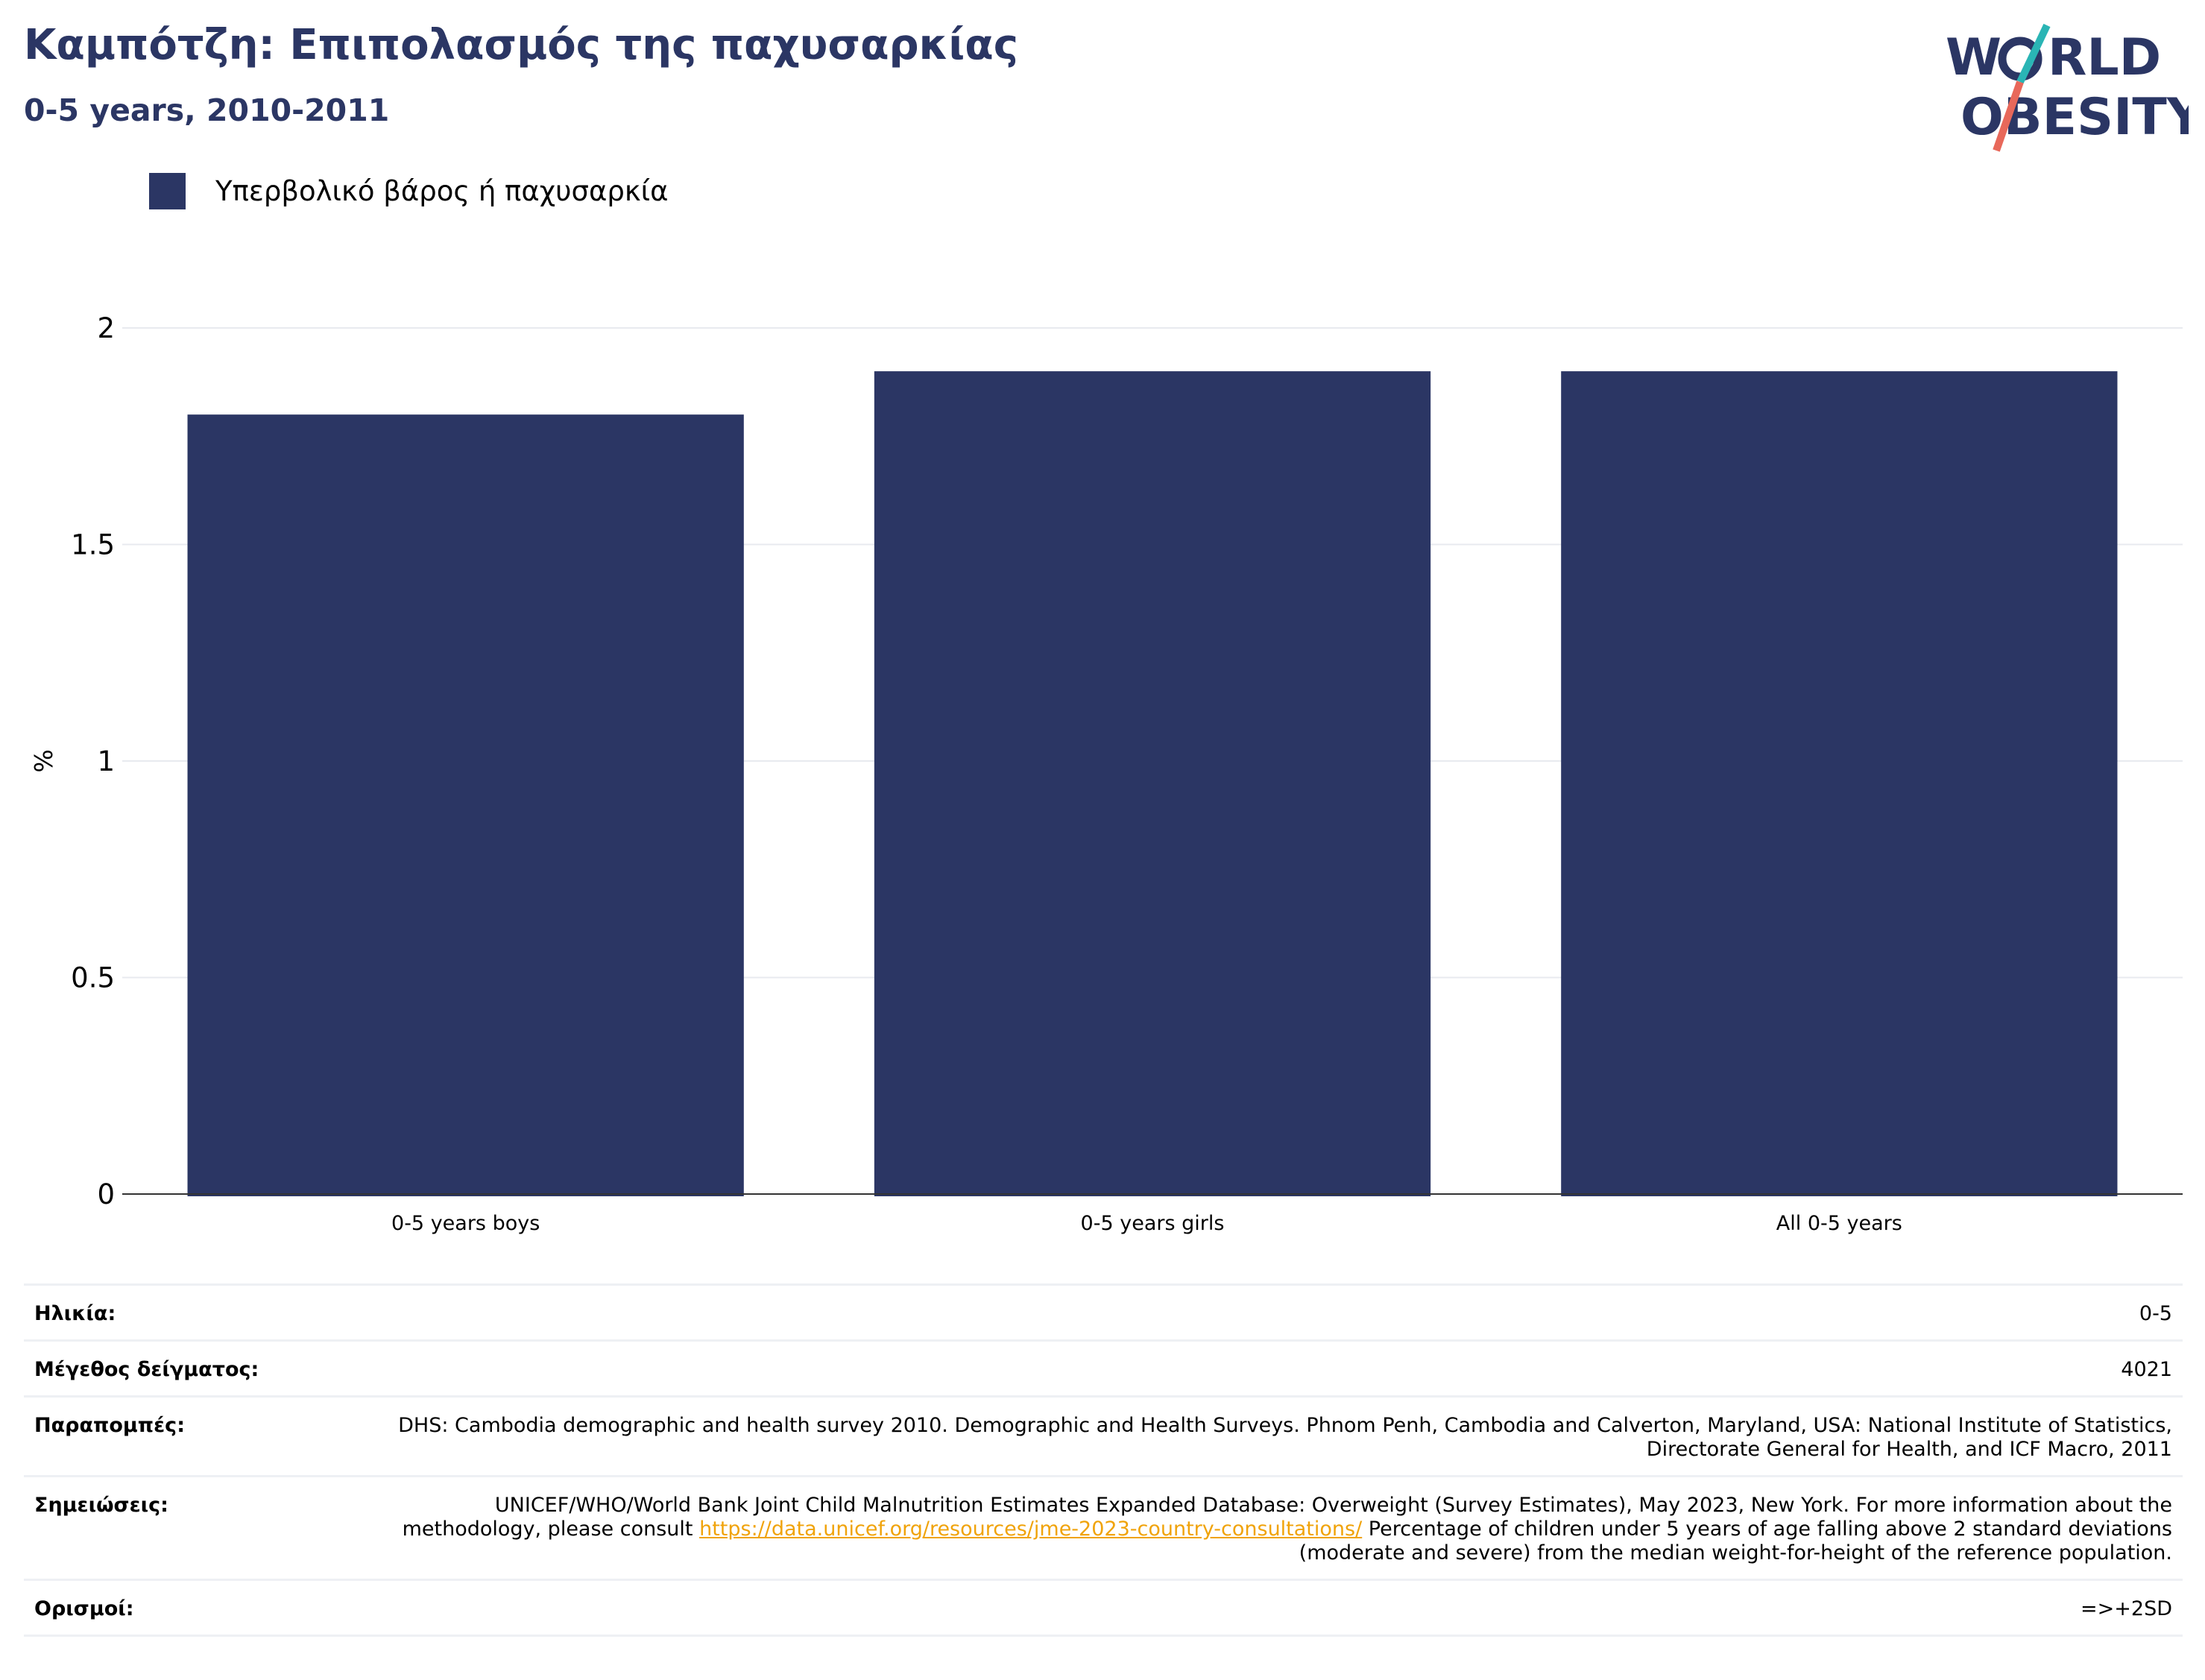  I want to click on logo-word-obesity: OBESITY, so click(2074, 117).